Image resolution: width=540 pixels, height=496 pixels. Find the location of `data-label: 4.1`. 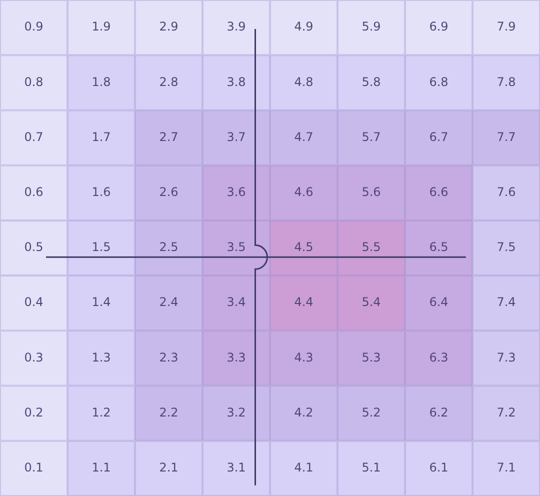

data-label: 4.1 is located at coordinates (304, 467).